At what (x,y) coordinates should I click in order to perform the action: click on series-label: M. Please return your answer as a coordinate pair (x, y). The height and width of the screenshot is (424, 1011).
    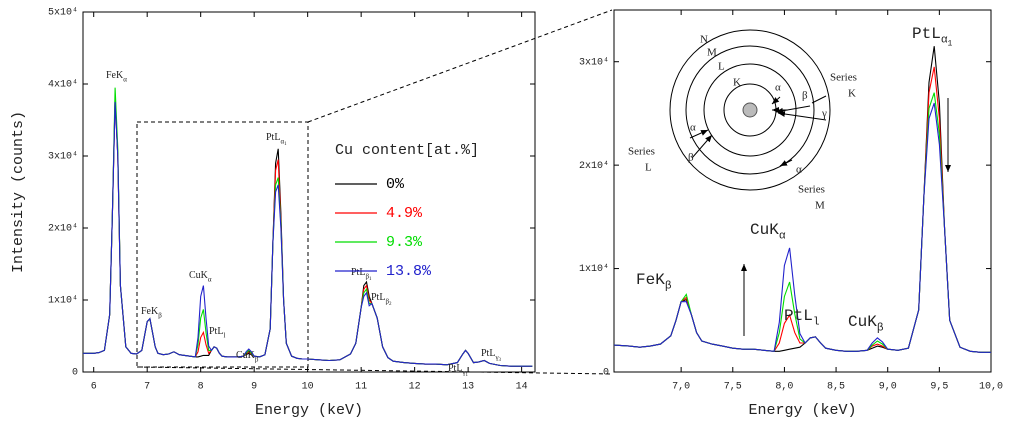
    Looking at the image, I should click on (820, 206).